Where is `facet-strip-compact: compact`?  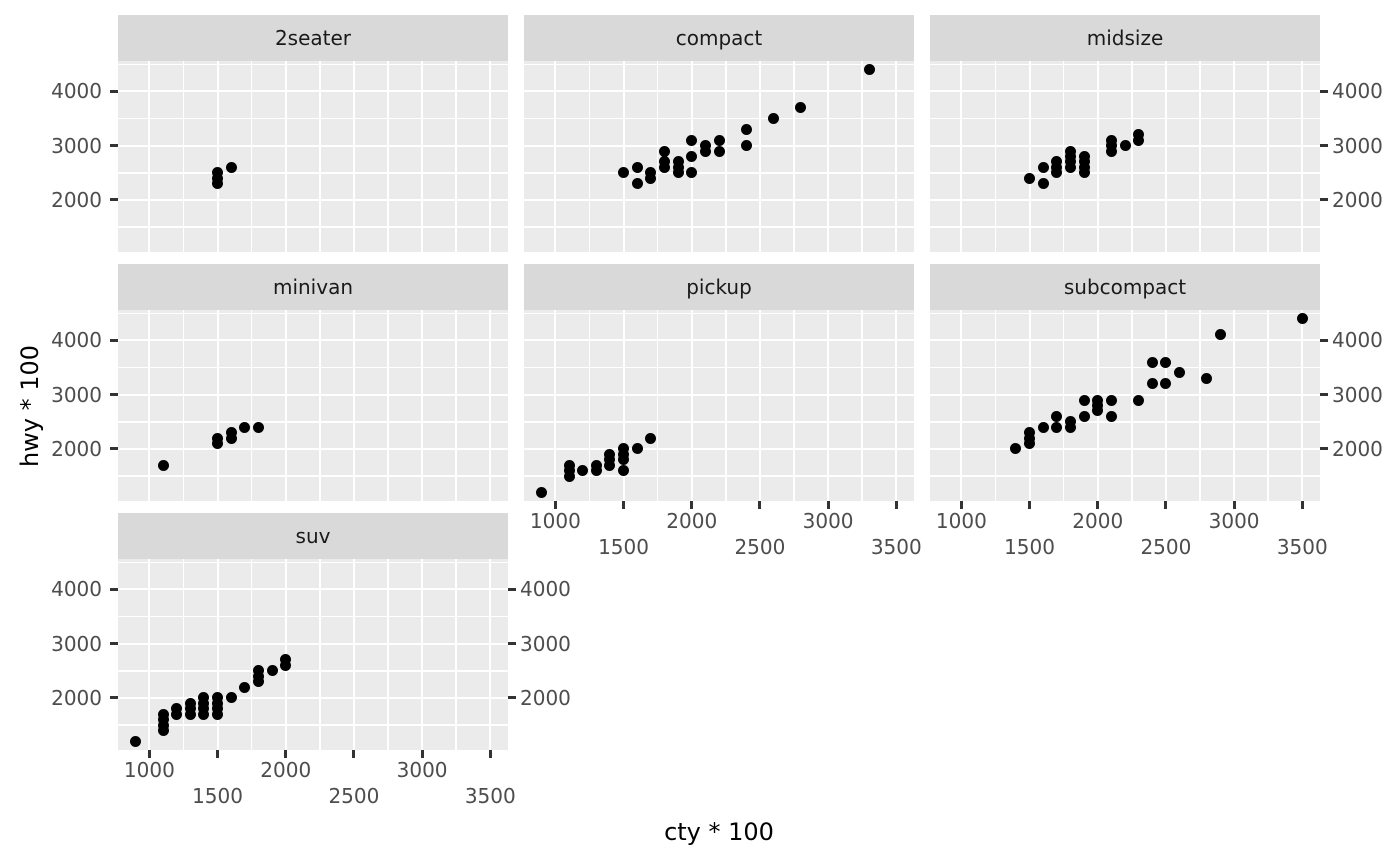
facet-strip-compact: compact is located at coordinates (719, 38).